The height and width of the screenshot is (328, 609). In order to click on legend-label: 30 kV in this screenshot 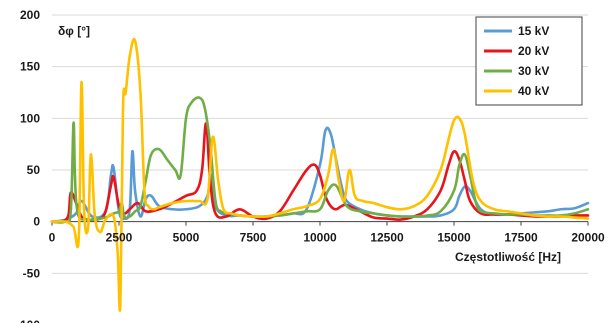, I will do `click(533, 71)`.